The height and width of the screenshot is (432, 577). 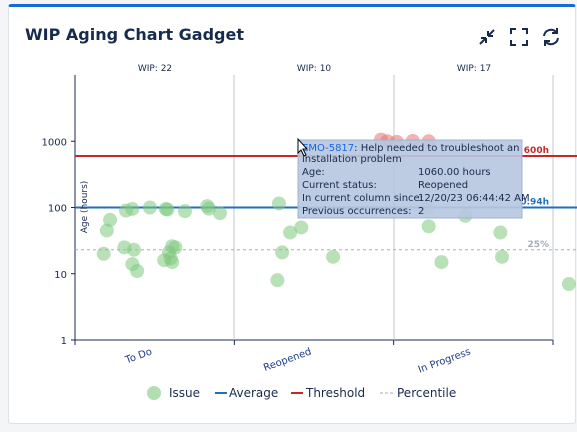 What do you see at coordinates (426, 393) in the screenshot?
I see `legend-percentile-label: Percentile` at bounding box center [426, 393].